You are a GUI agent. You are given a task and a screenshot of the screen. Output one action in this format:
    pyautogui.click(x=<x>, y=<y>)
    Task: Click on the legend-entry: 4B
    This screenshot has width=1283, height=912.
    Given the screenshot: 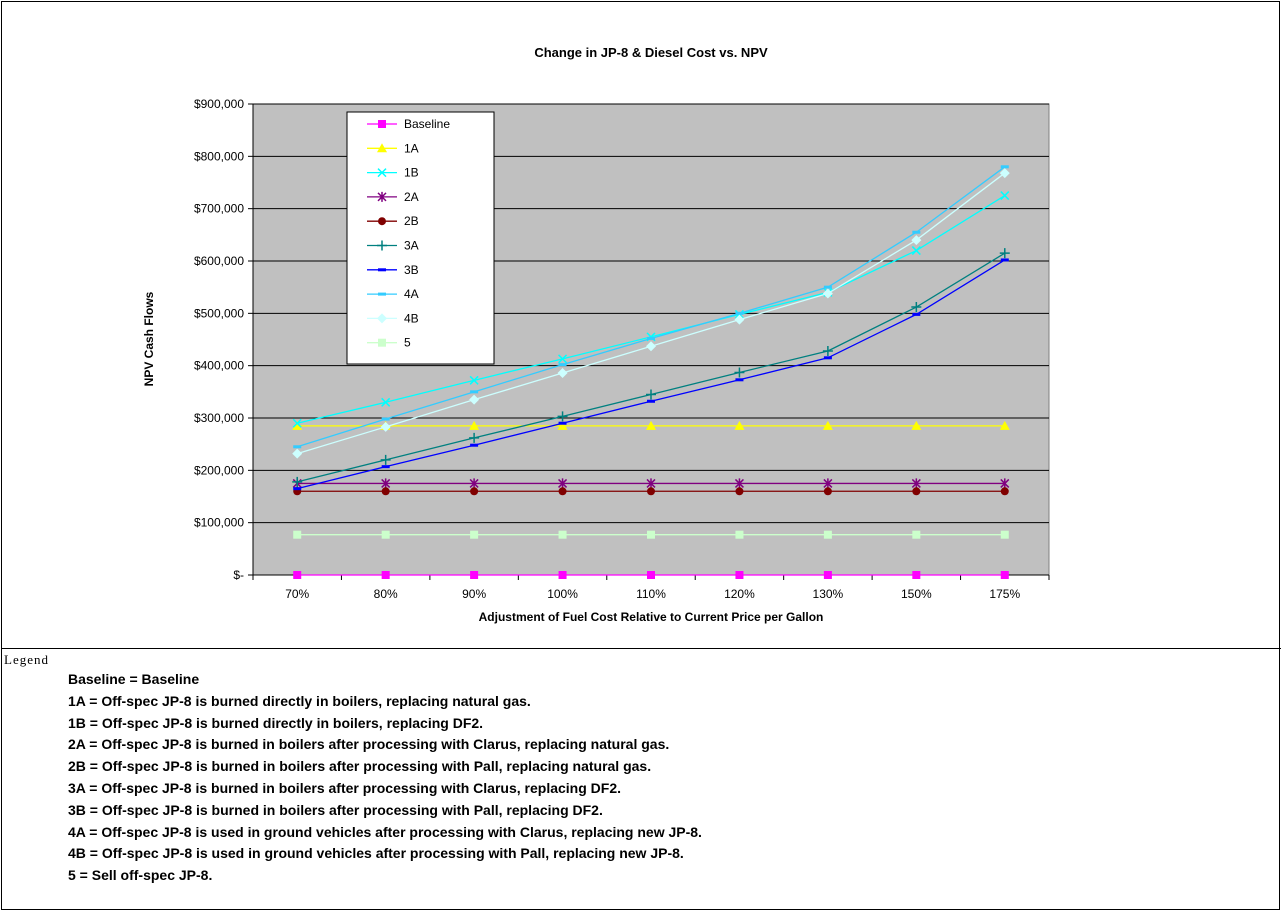 What is the action you would take?
    pyautogui.click(x=393, y=318)
    